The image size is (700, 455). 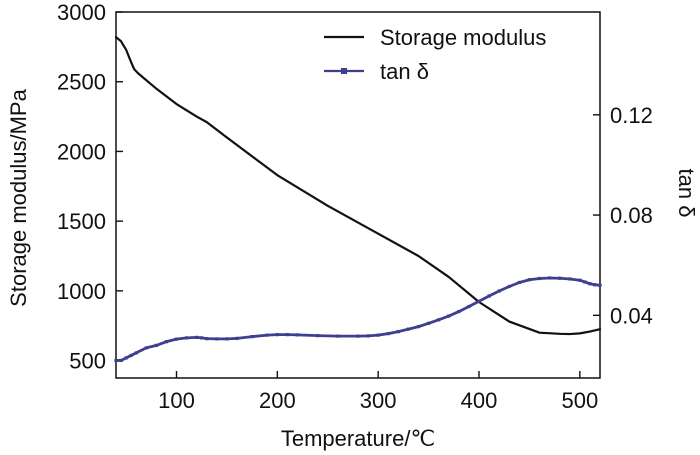 What do you see at coordinates (81, 82) in the screenshot?
I see `left-tick-label: 2500` at bounding box center [81, 82].